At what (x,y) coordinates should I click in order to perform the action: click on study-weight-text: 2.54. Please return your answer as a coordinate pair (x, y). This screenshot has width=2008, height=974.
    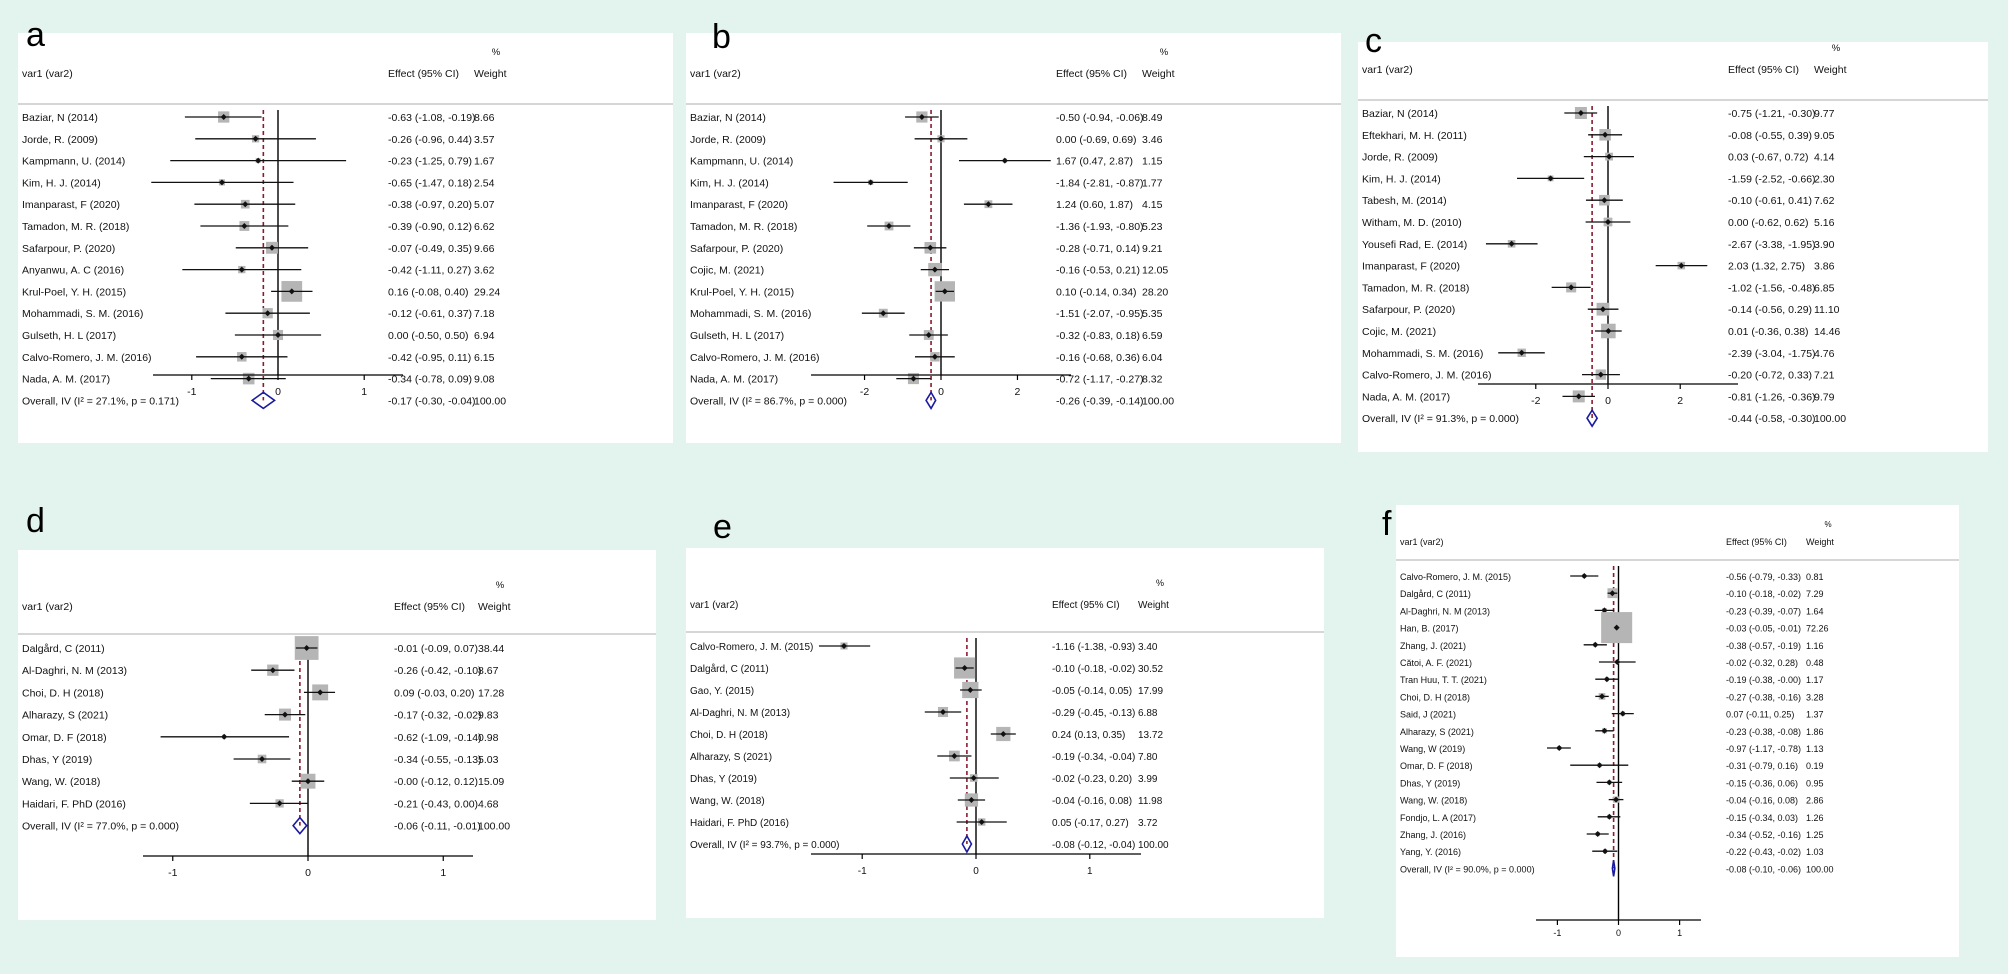
    Looking at the image, I should click on (484, 183).